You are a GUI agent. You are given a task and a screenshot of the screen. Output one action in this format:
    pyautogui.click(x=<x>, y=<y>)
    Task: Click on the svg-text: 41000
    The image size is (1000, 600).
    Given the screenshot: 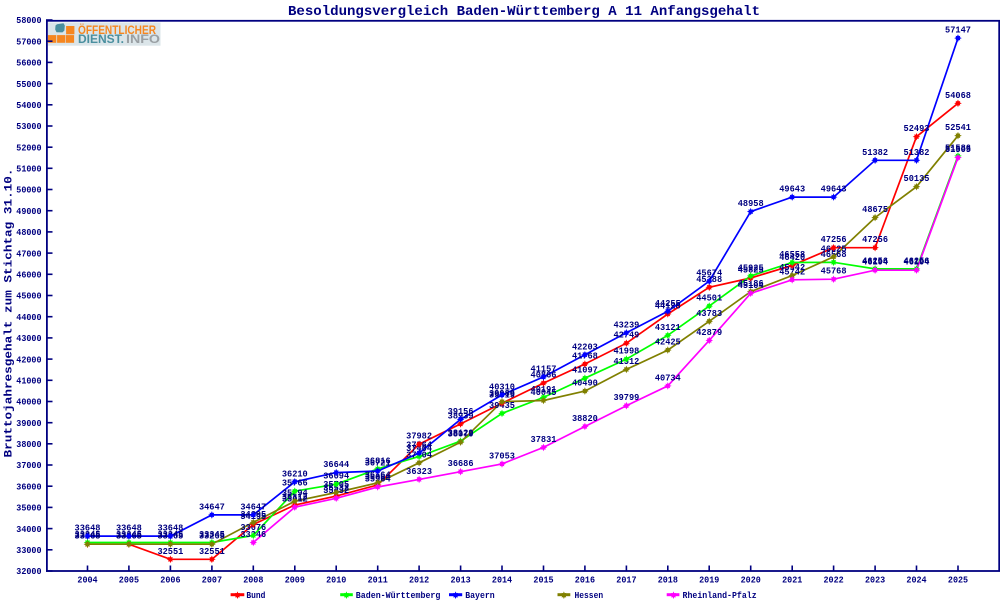 What is the action you would take?
    pyautogui.click(x=28, y=382)
    